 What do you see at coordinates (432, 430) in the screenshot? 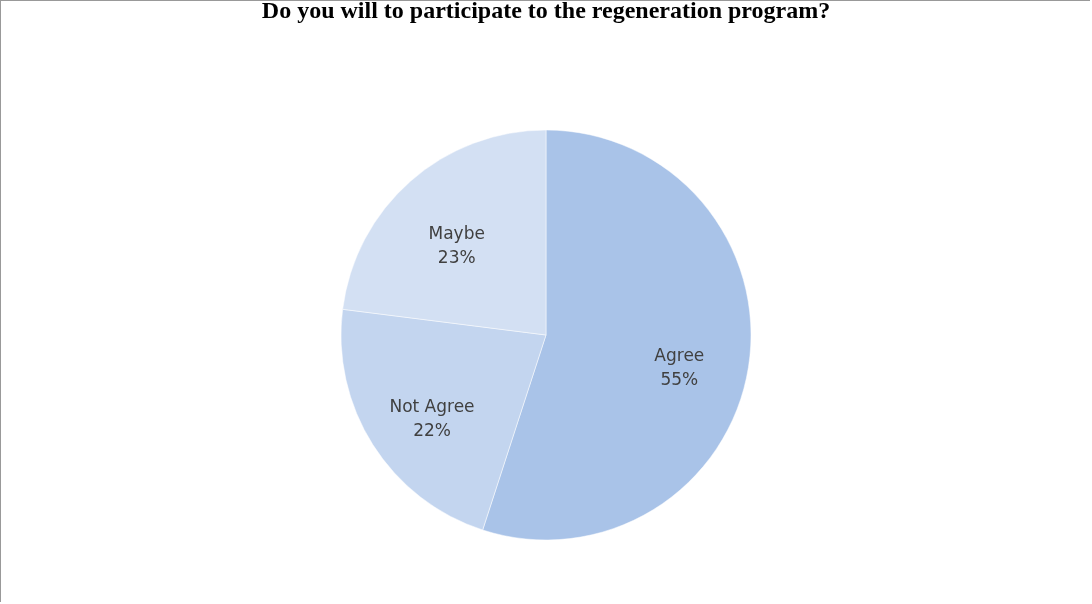
I see `data-label: 22%` at bounding box center [432, 430].